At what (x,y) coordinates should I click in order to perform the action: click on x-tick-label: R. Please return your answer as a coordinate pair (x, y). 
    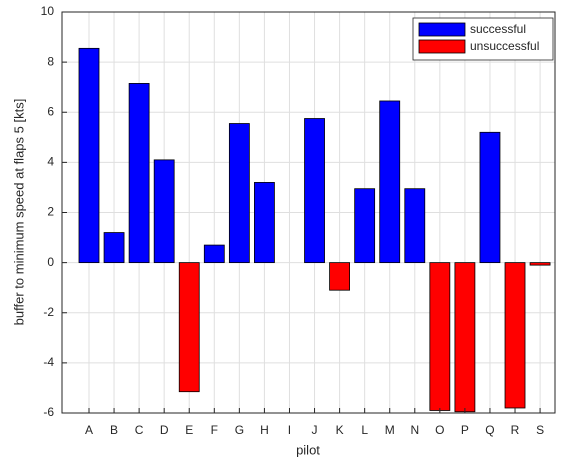
    Looking at the image, I should click on (515, 430).